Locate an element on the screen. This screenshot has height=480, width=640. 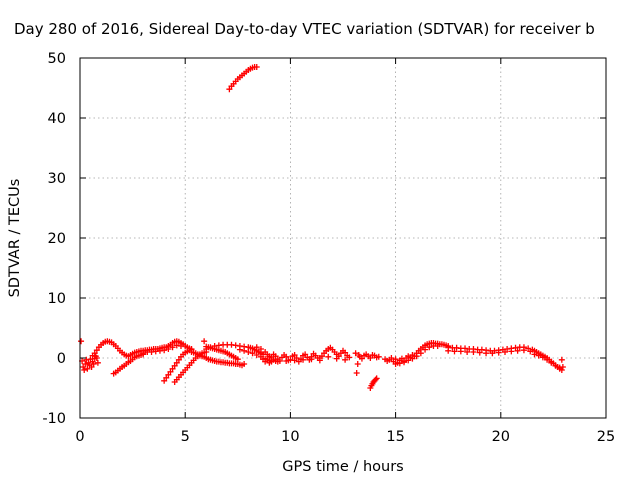
y-tick-label: 50 is located at coordinates (57, 59).